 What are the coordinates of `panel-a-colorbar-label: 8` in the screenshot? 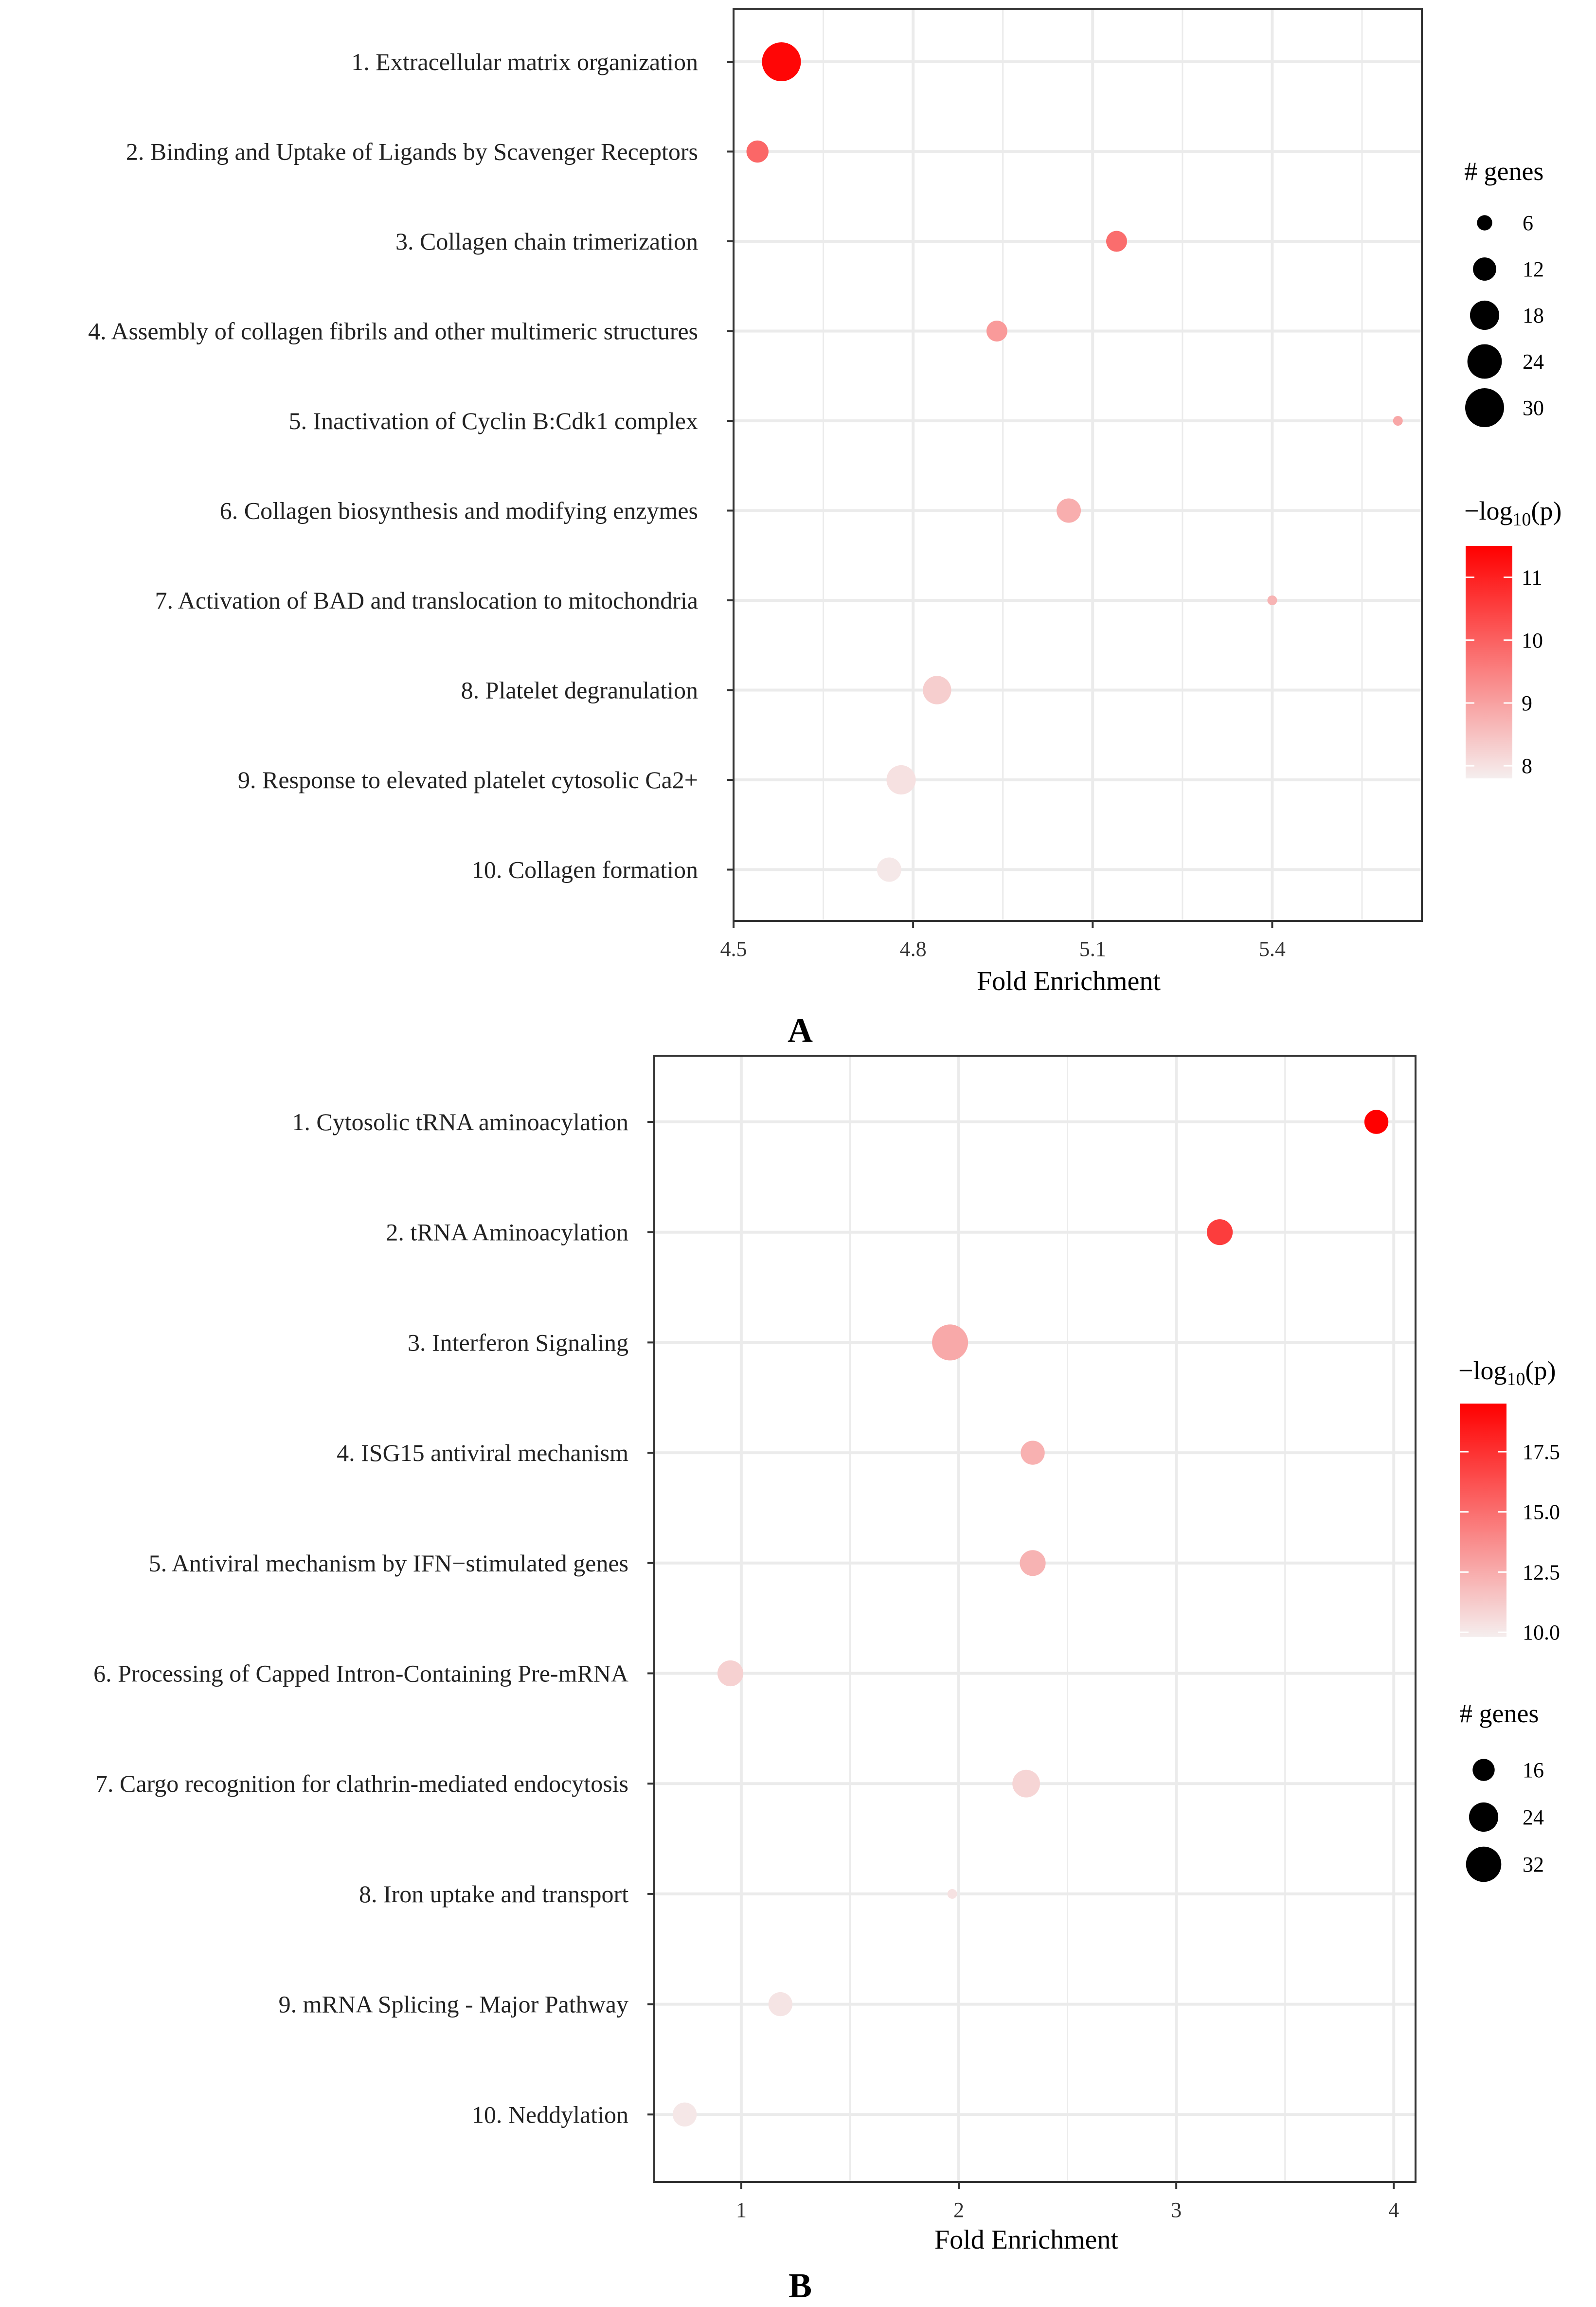 It's located at (1527, 766).